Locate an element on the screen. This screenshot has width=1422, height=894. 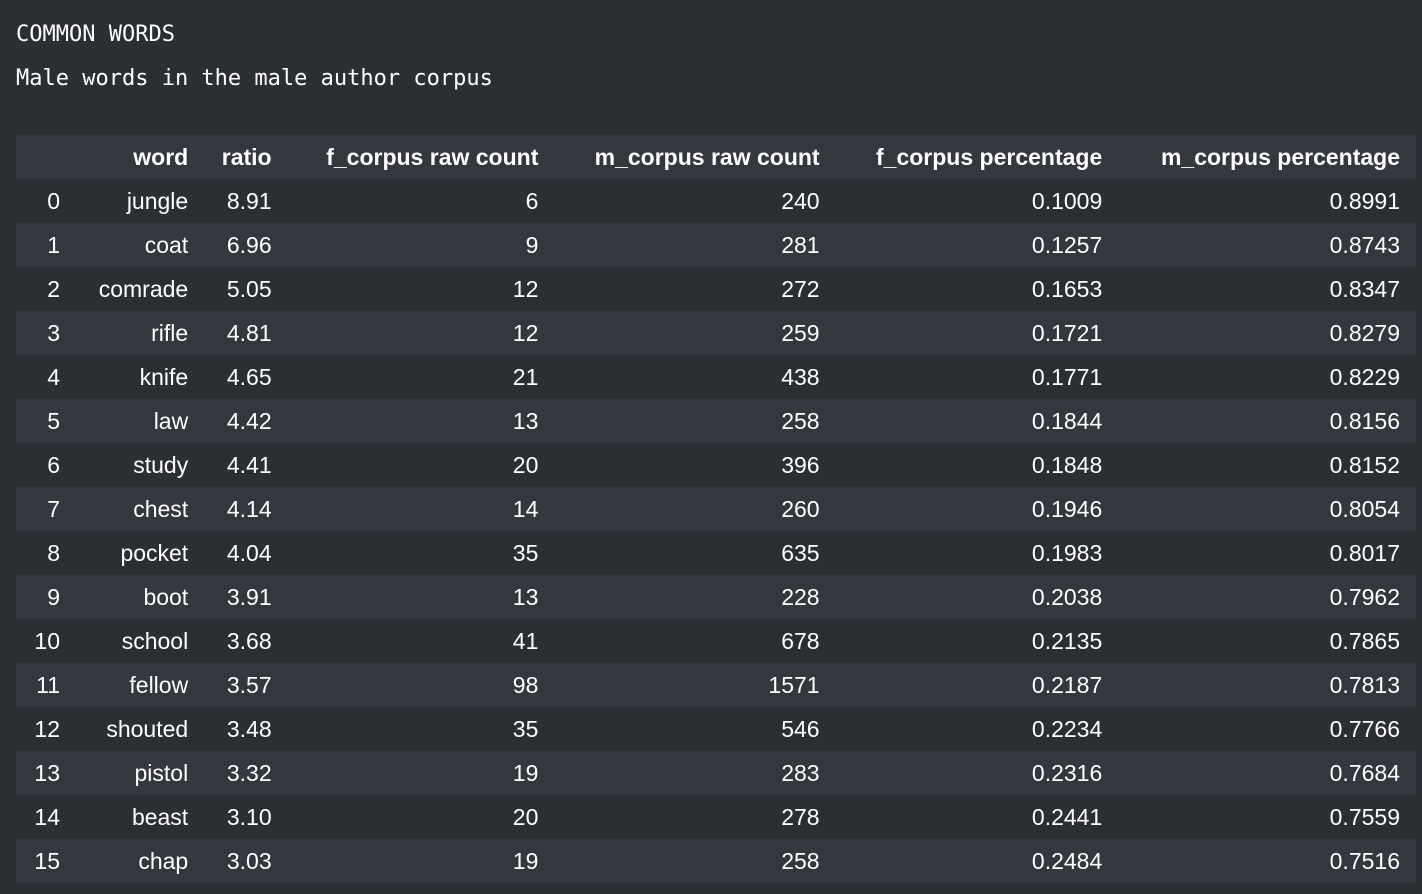
table-cell: 0.1721 is located at coordinates (1067, 332).